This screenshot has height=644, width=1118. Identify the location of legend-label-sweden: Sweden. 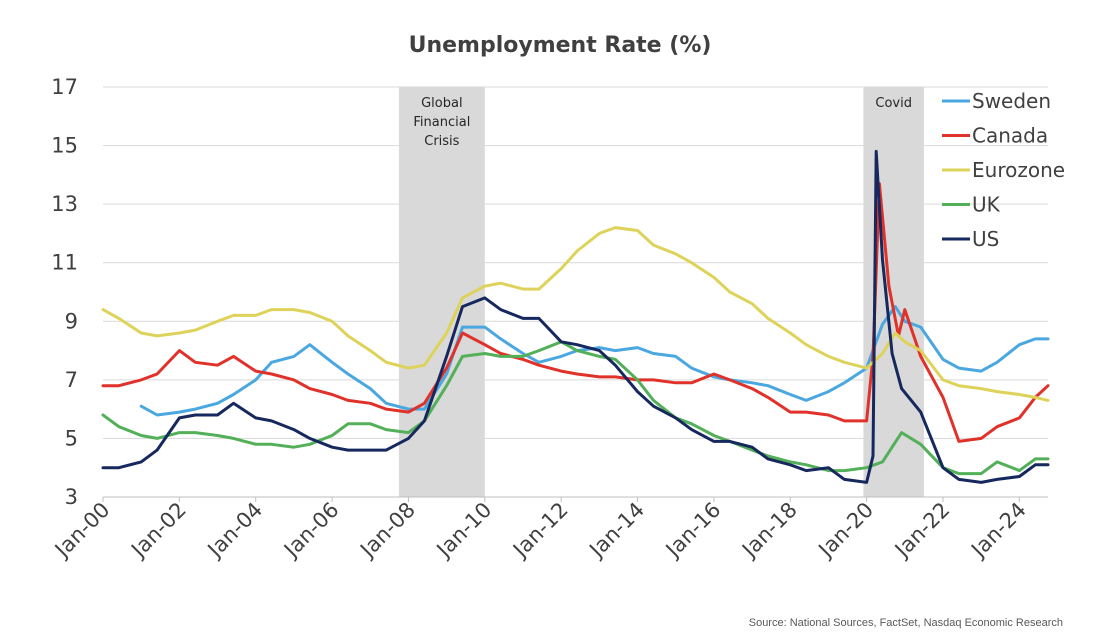
(1011, 101).